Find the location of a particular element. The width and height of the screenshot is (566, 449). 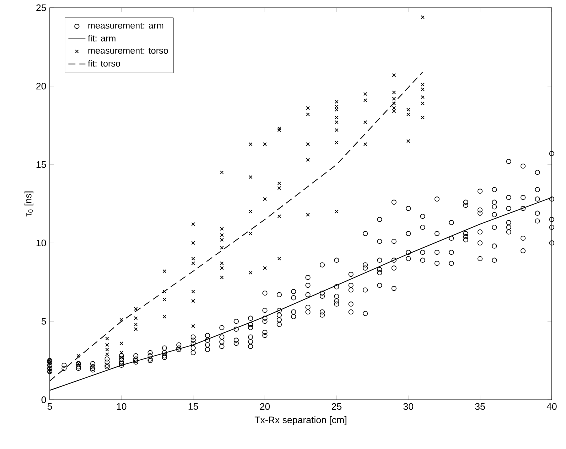

y-tick-label: 25 is located at coordinates (41, 8).